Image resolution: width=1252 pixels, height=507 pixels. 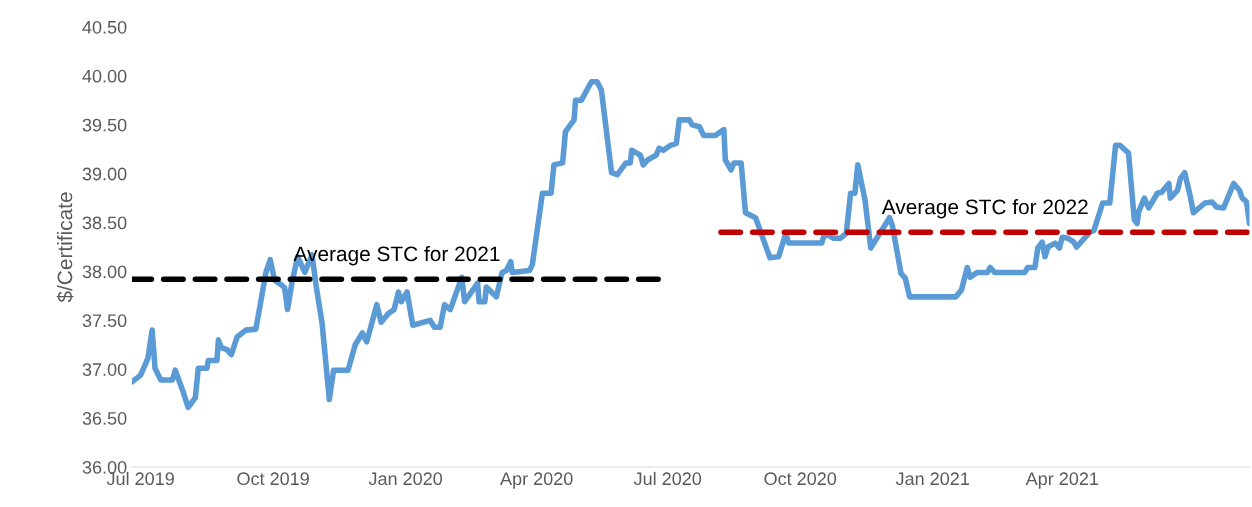 What do you see at coordinates (104, 418) in the screenshot?
I see `y-tick-label: 36.50` at bounding box center [104, 418].